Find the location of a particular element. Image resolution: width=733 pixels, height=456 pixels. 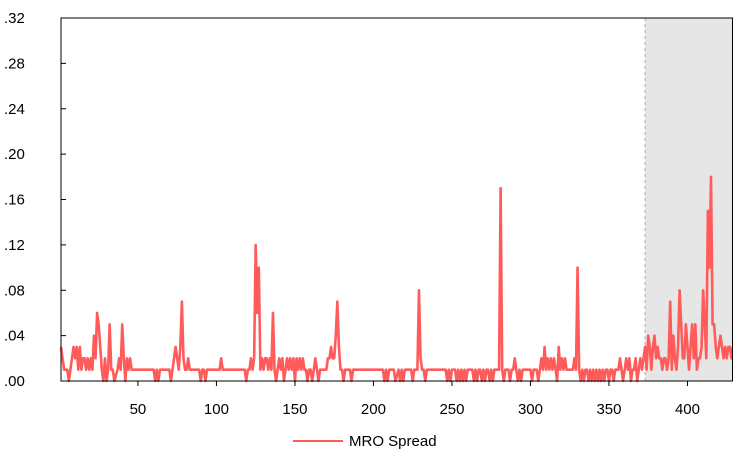

shaded-region-rect is located at coordinates (689, 199).